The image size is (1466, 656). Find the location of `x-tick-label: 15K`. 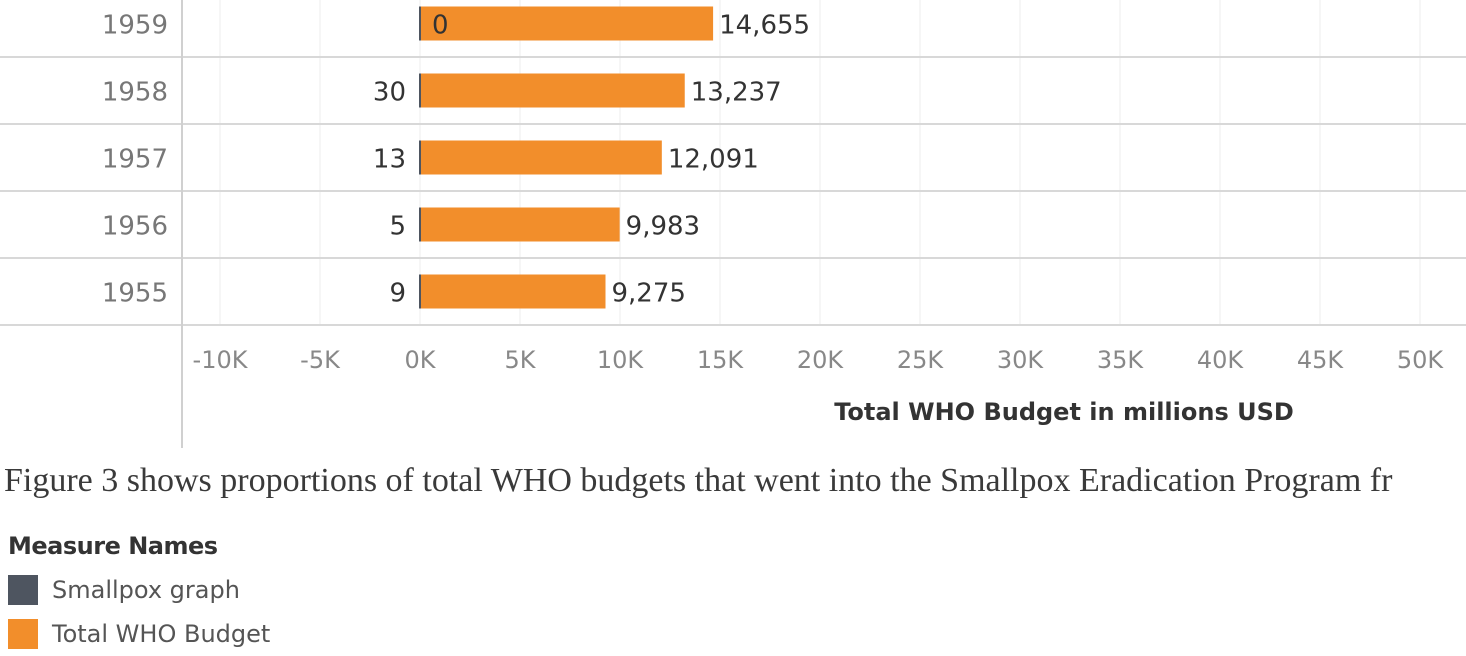

x-tick-label: 15K is located at coordinates (721, 360).